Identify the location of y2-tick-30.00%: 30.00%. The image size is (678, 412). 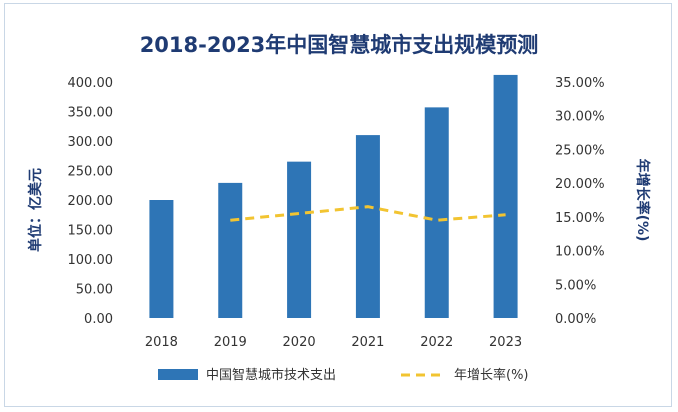
(580, 117).